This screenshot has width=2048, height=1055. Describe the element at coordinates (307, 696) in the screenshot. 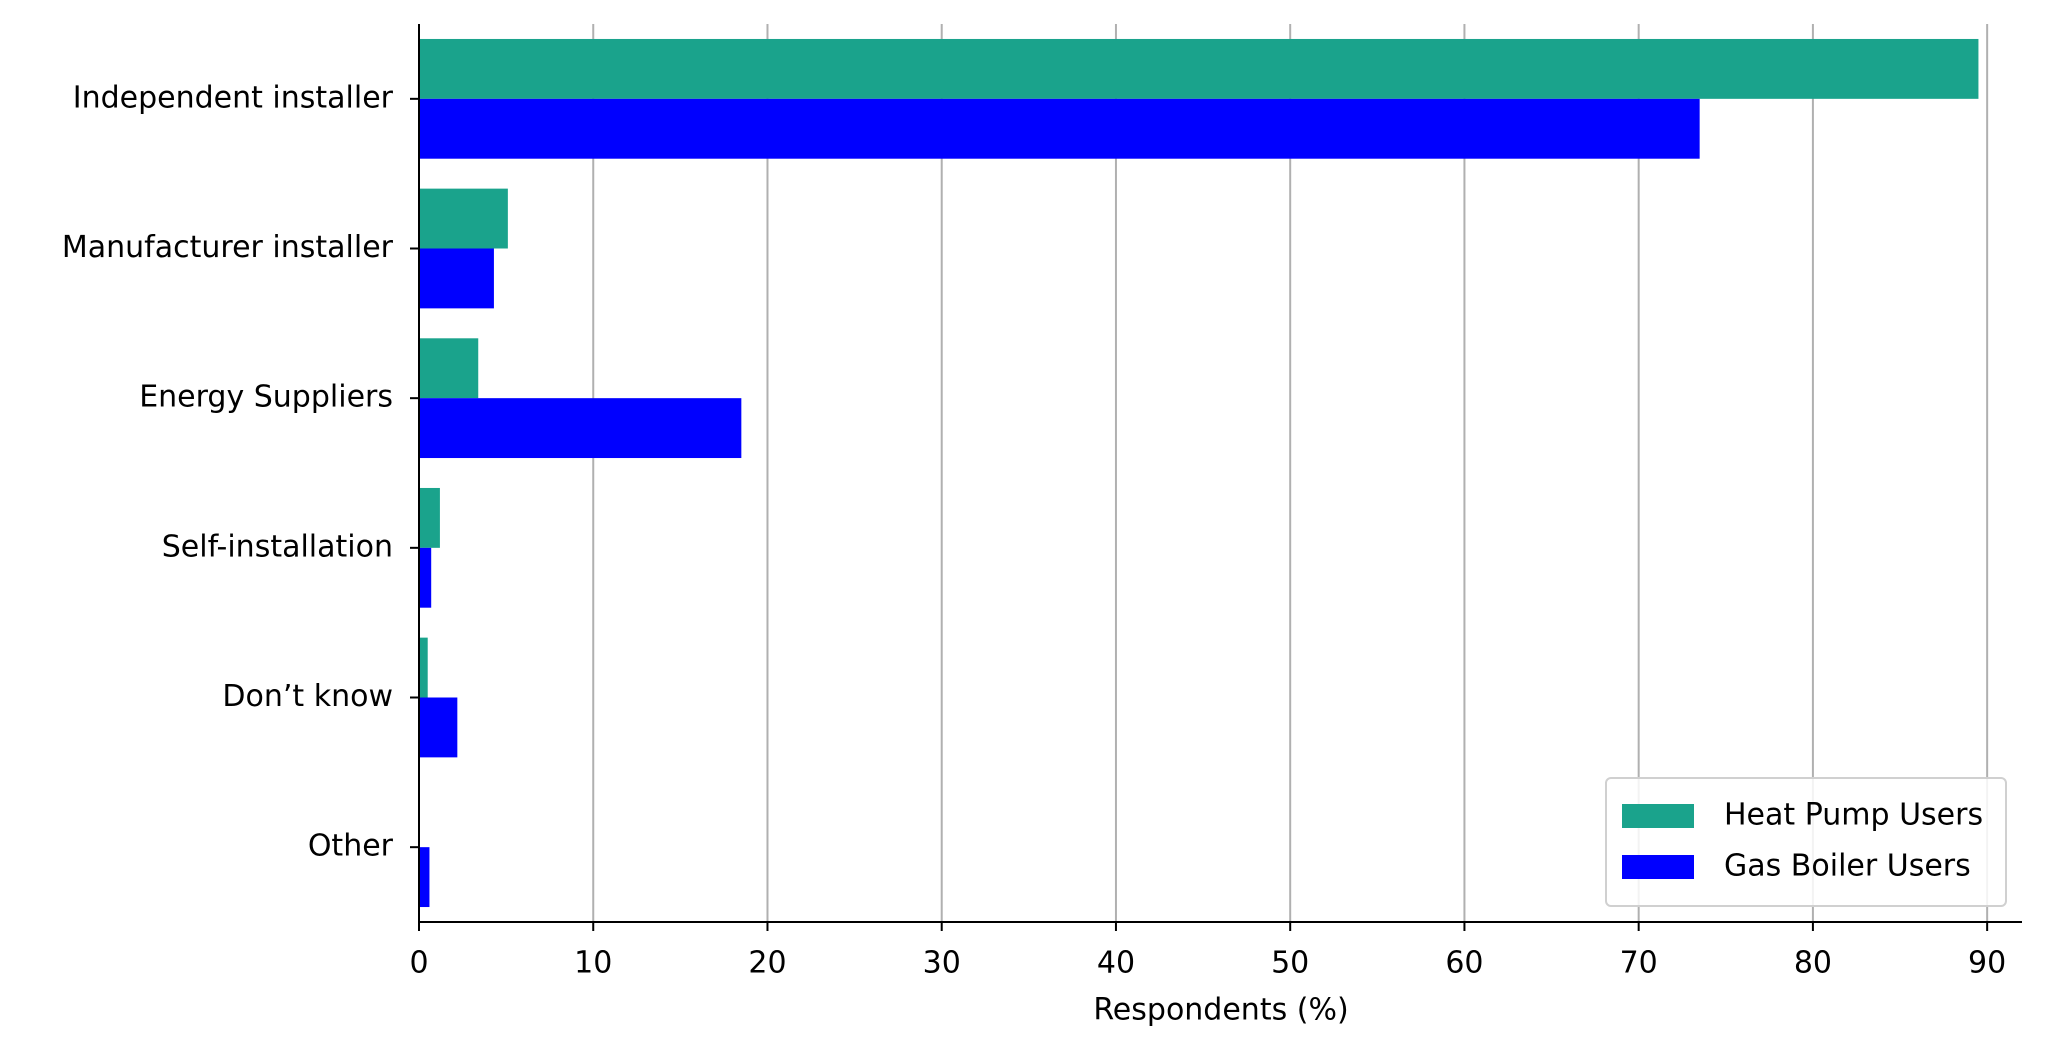

I see `y-tick-label: Don’t know` at that location.